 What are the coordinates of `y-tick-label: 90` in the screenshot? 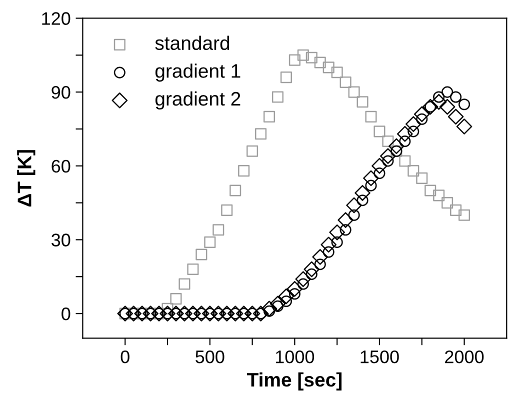 It's located at (61, 92).